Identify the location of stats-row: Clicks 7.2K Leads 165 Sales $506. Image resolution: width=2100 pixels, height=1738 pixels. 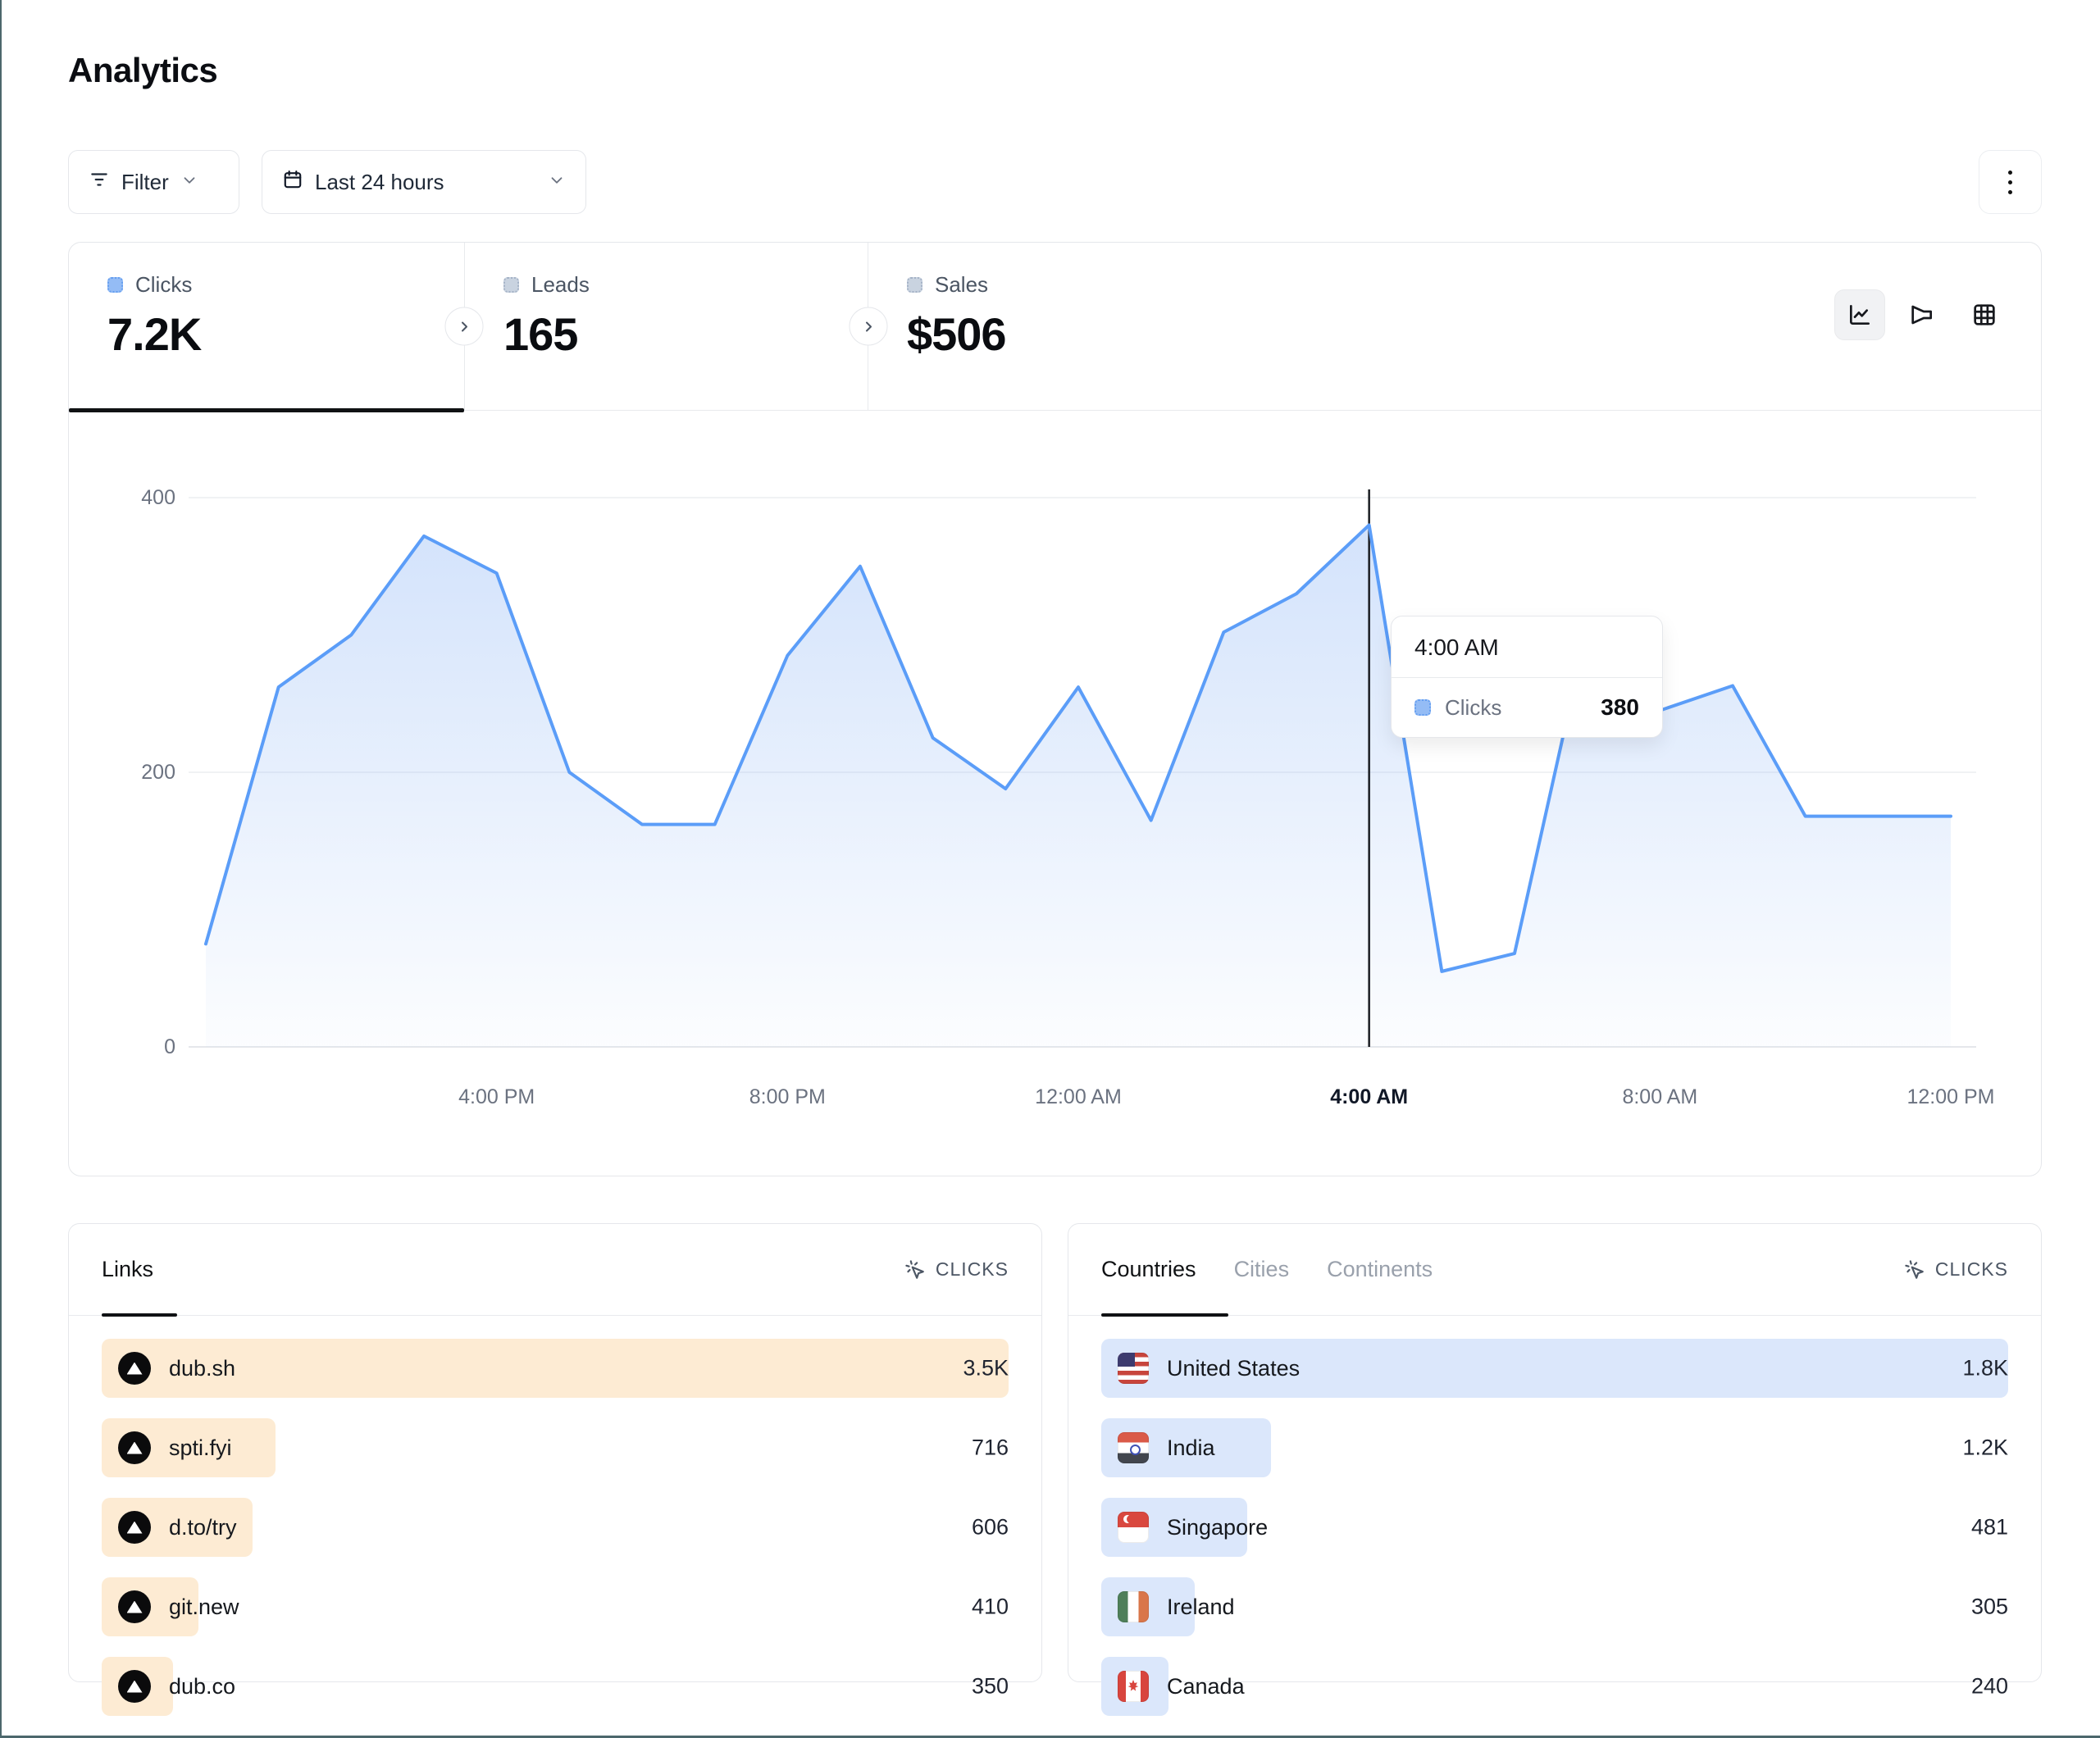
(1055, 327).